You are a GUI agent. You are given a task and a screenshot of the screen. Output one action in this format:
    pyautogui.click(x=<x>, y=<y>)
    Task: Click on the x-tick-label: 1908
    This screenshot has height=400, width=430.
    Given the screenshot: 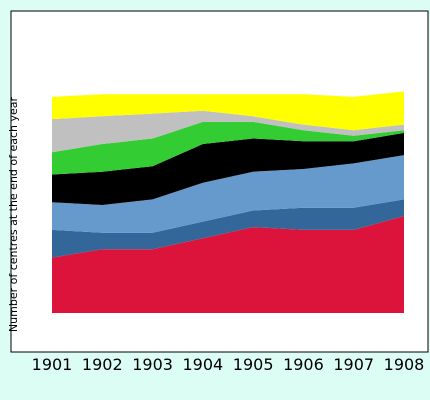 What is the action you would take?
    pyautogui.click(x=404, y=364)
    